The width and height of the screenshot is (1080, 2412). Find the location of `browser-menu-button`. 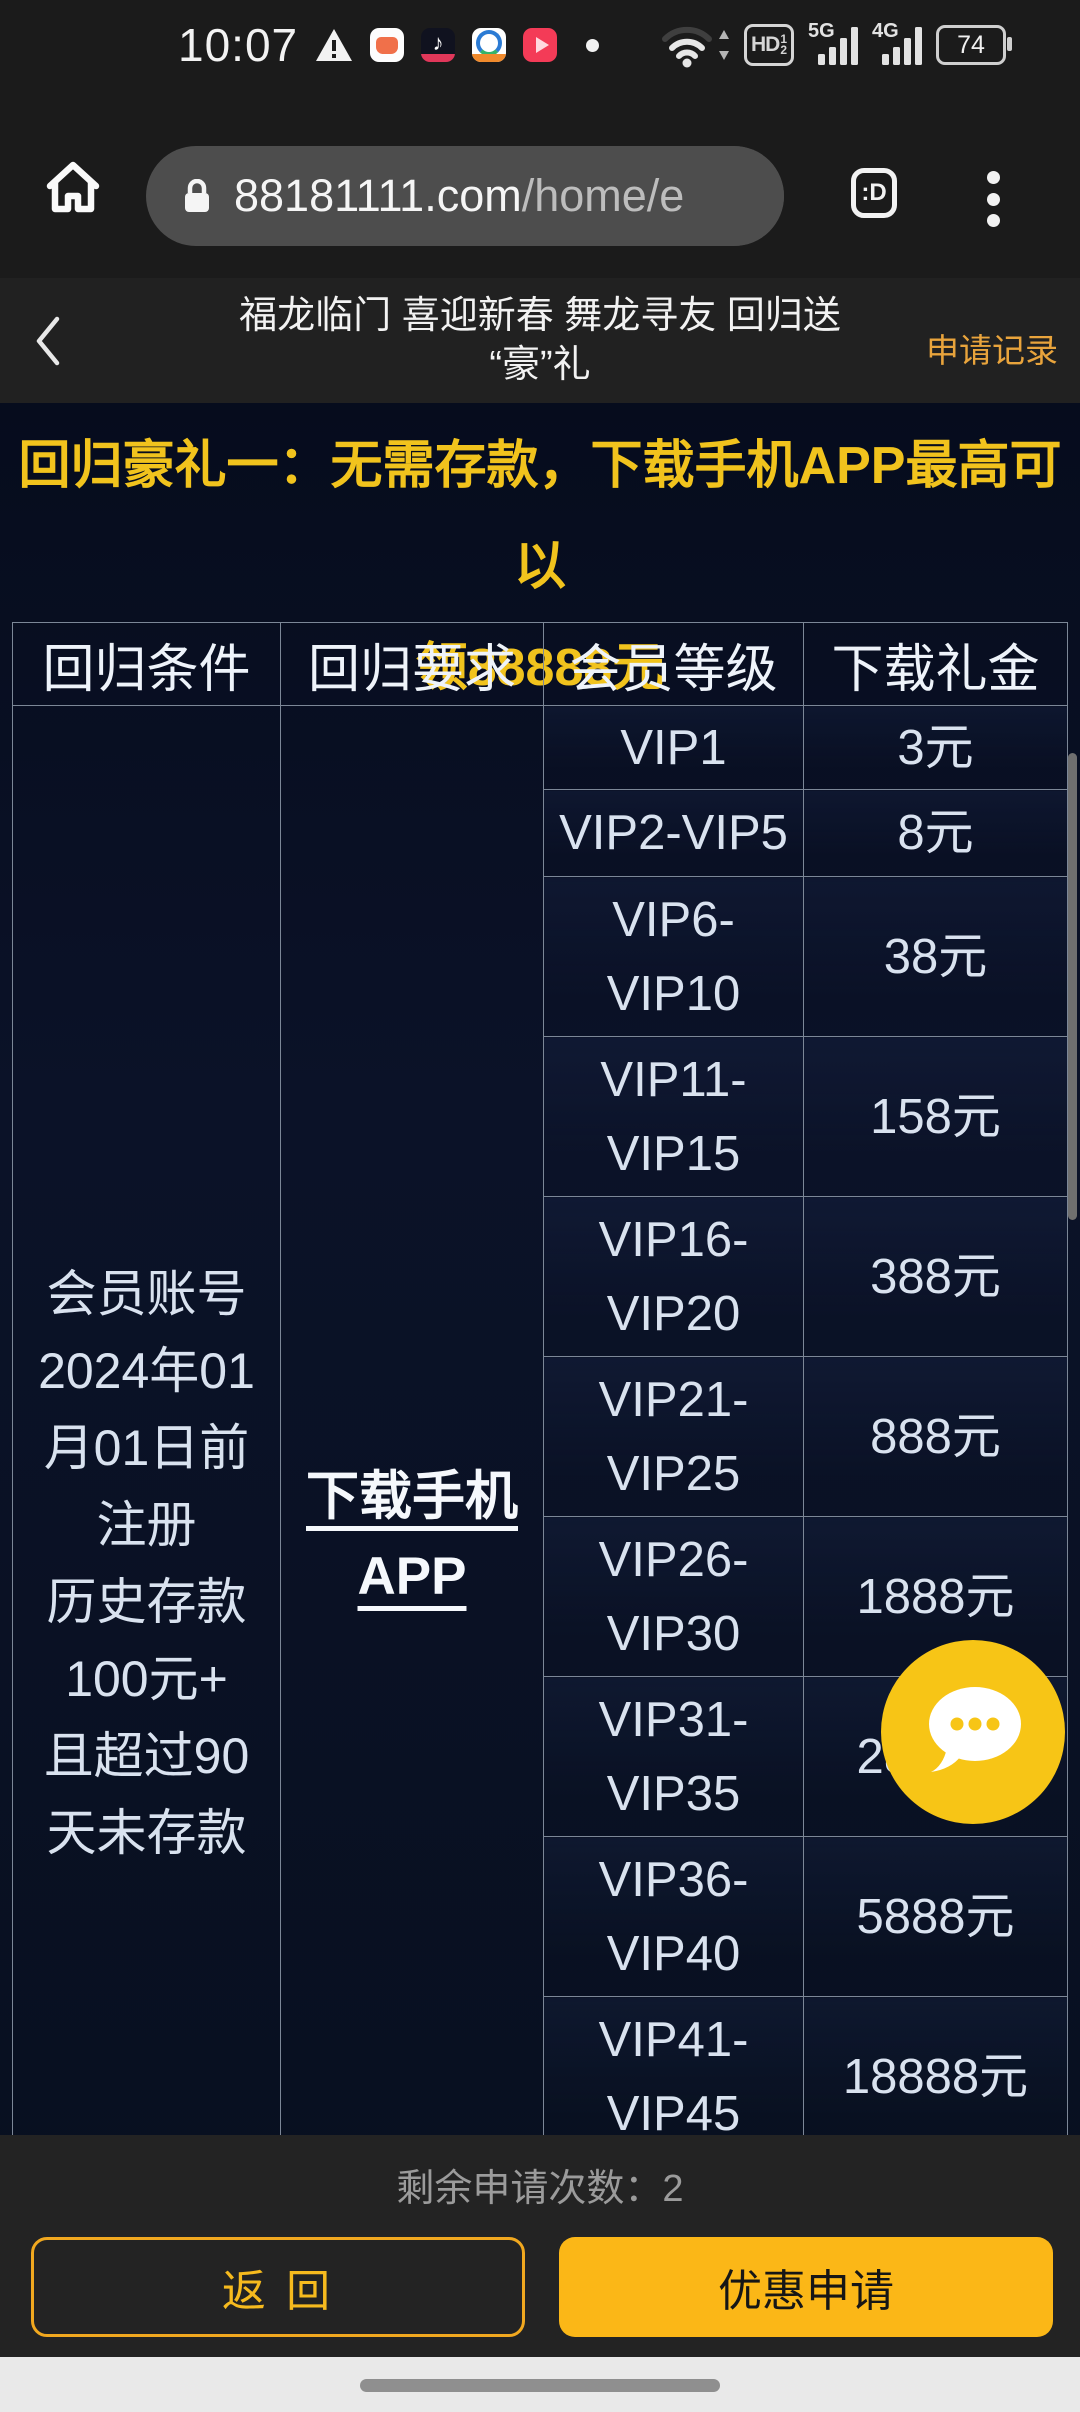

browser-menu-button is located at coordinates (993, 199).